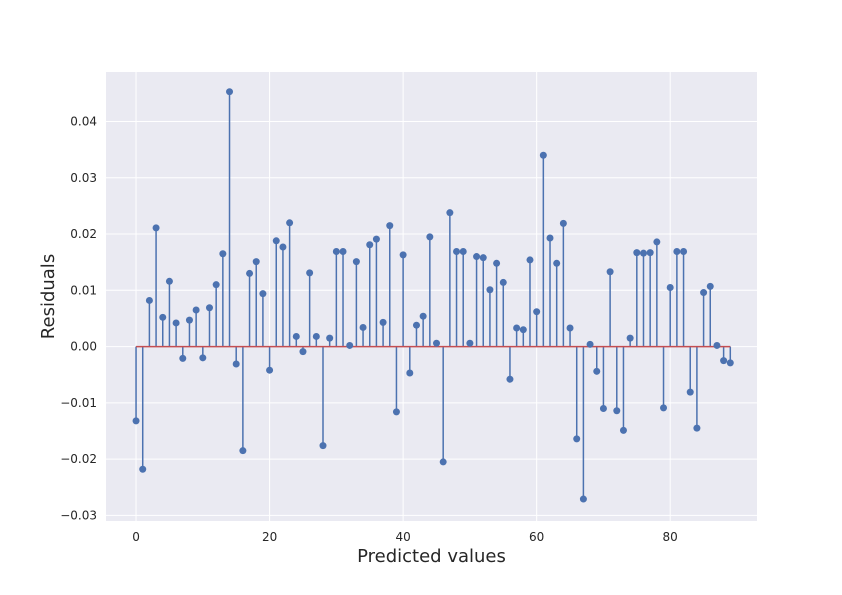 The image size is (842, 595). I want to click on x-tick-label: 0, so click(136, 537).